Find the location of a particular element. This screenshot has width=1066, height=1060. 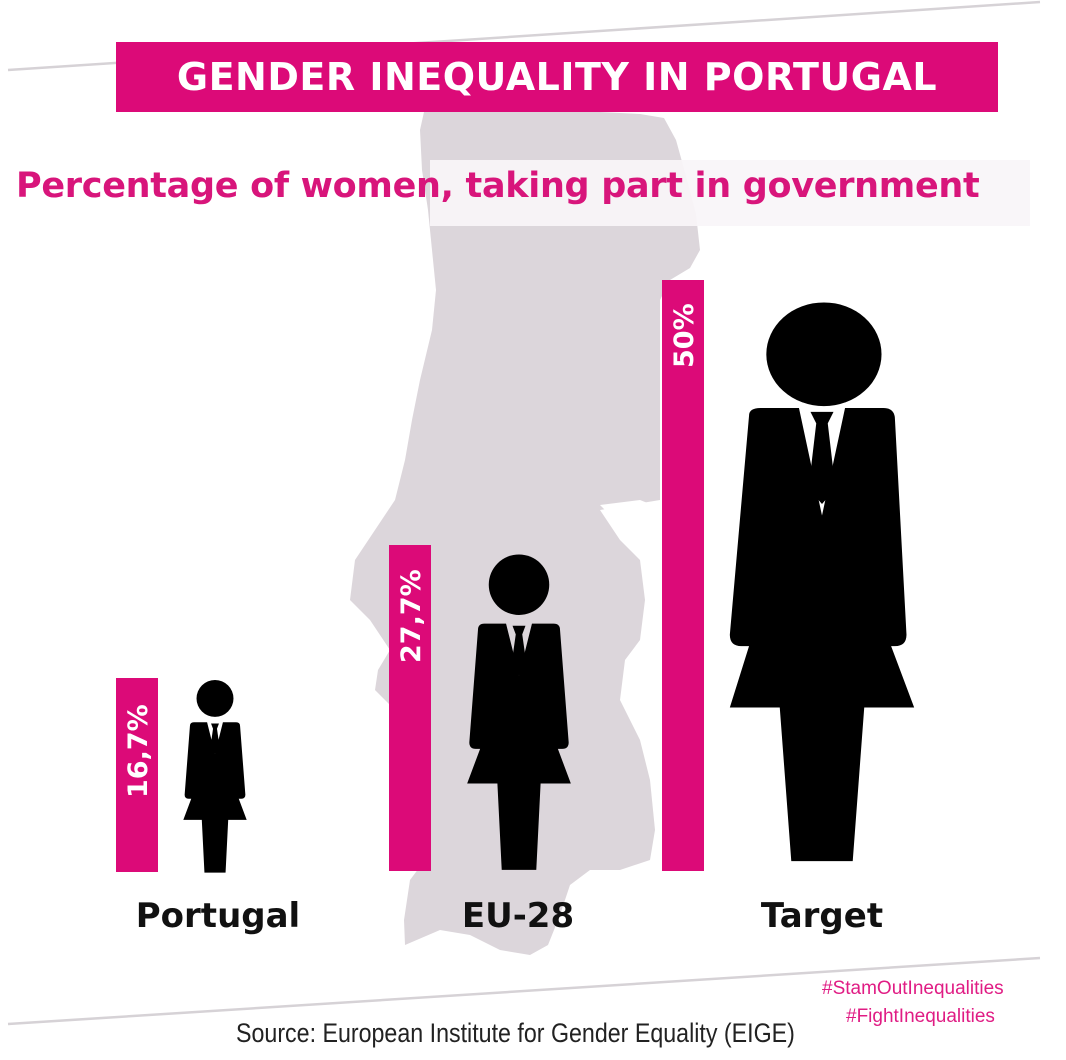

bottom-divider-line is located at coordinates (524, 991).